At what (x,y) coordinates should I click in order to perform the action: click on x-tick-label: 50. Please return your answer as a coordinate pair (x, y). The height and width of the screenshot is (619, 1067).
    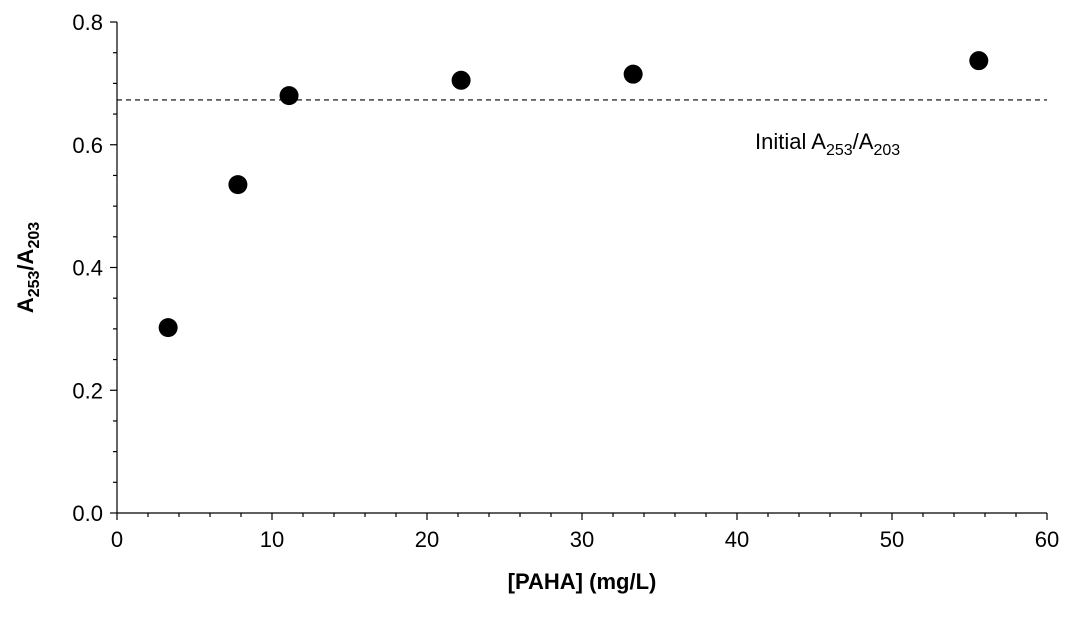
    Looking at the image, I should click on (892, 539).